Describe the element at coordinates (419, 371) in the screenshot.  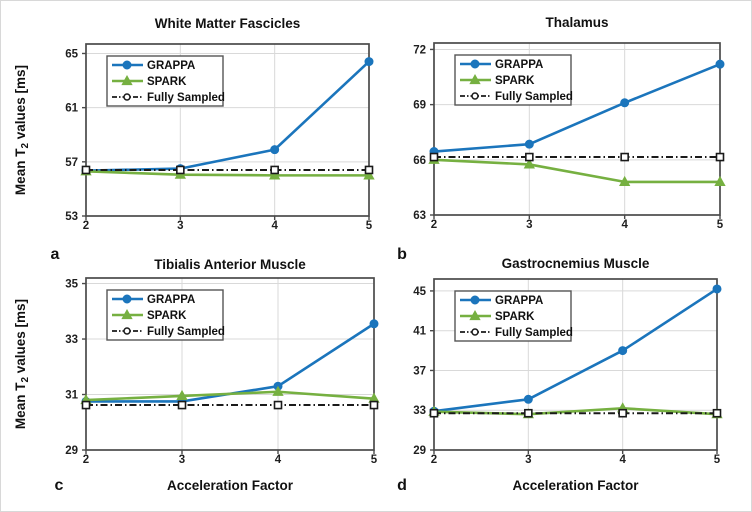
I see `y-tick-label: 37` at that location.